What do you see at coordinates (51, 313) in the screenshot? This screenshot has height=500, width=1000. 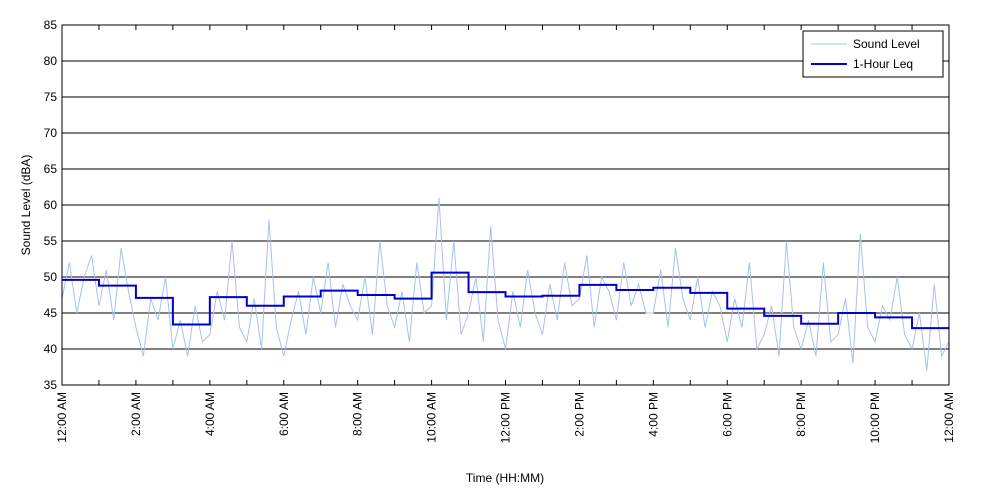 I see `y-tick-label: 45` at bounding box center [51, 313].